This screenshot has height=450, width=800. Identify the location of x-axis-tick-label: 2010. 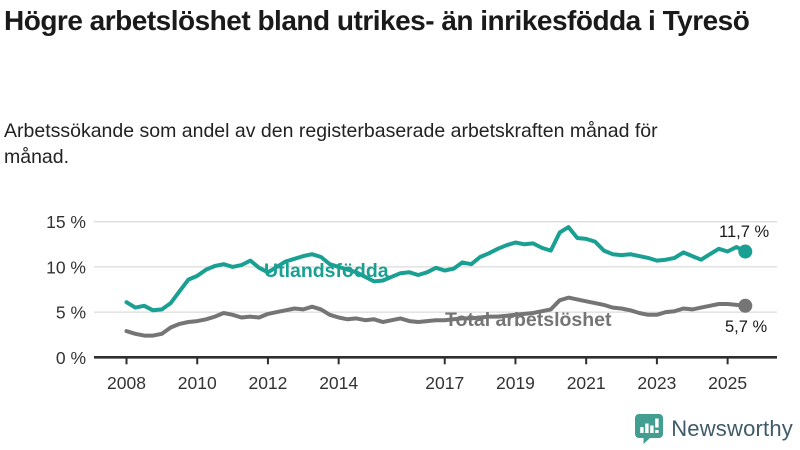
(197, 383).